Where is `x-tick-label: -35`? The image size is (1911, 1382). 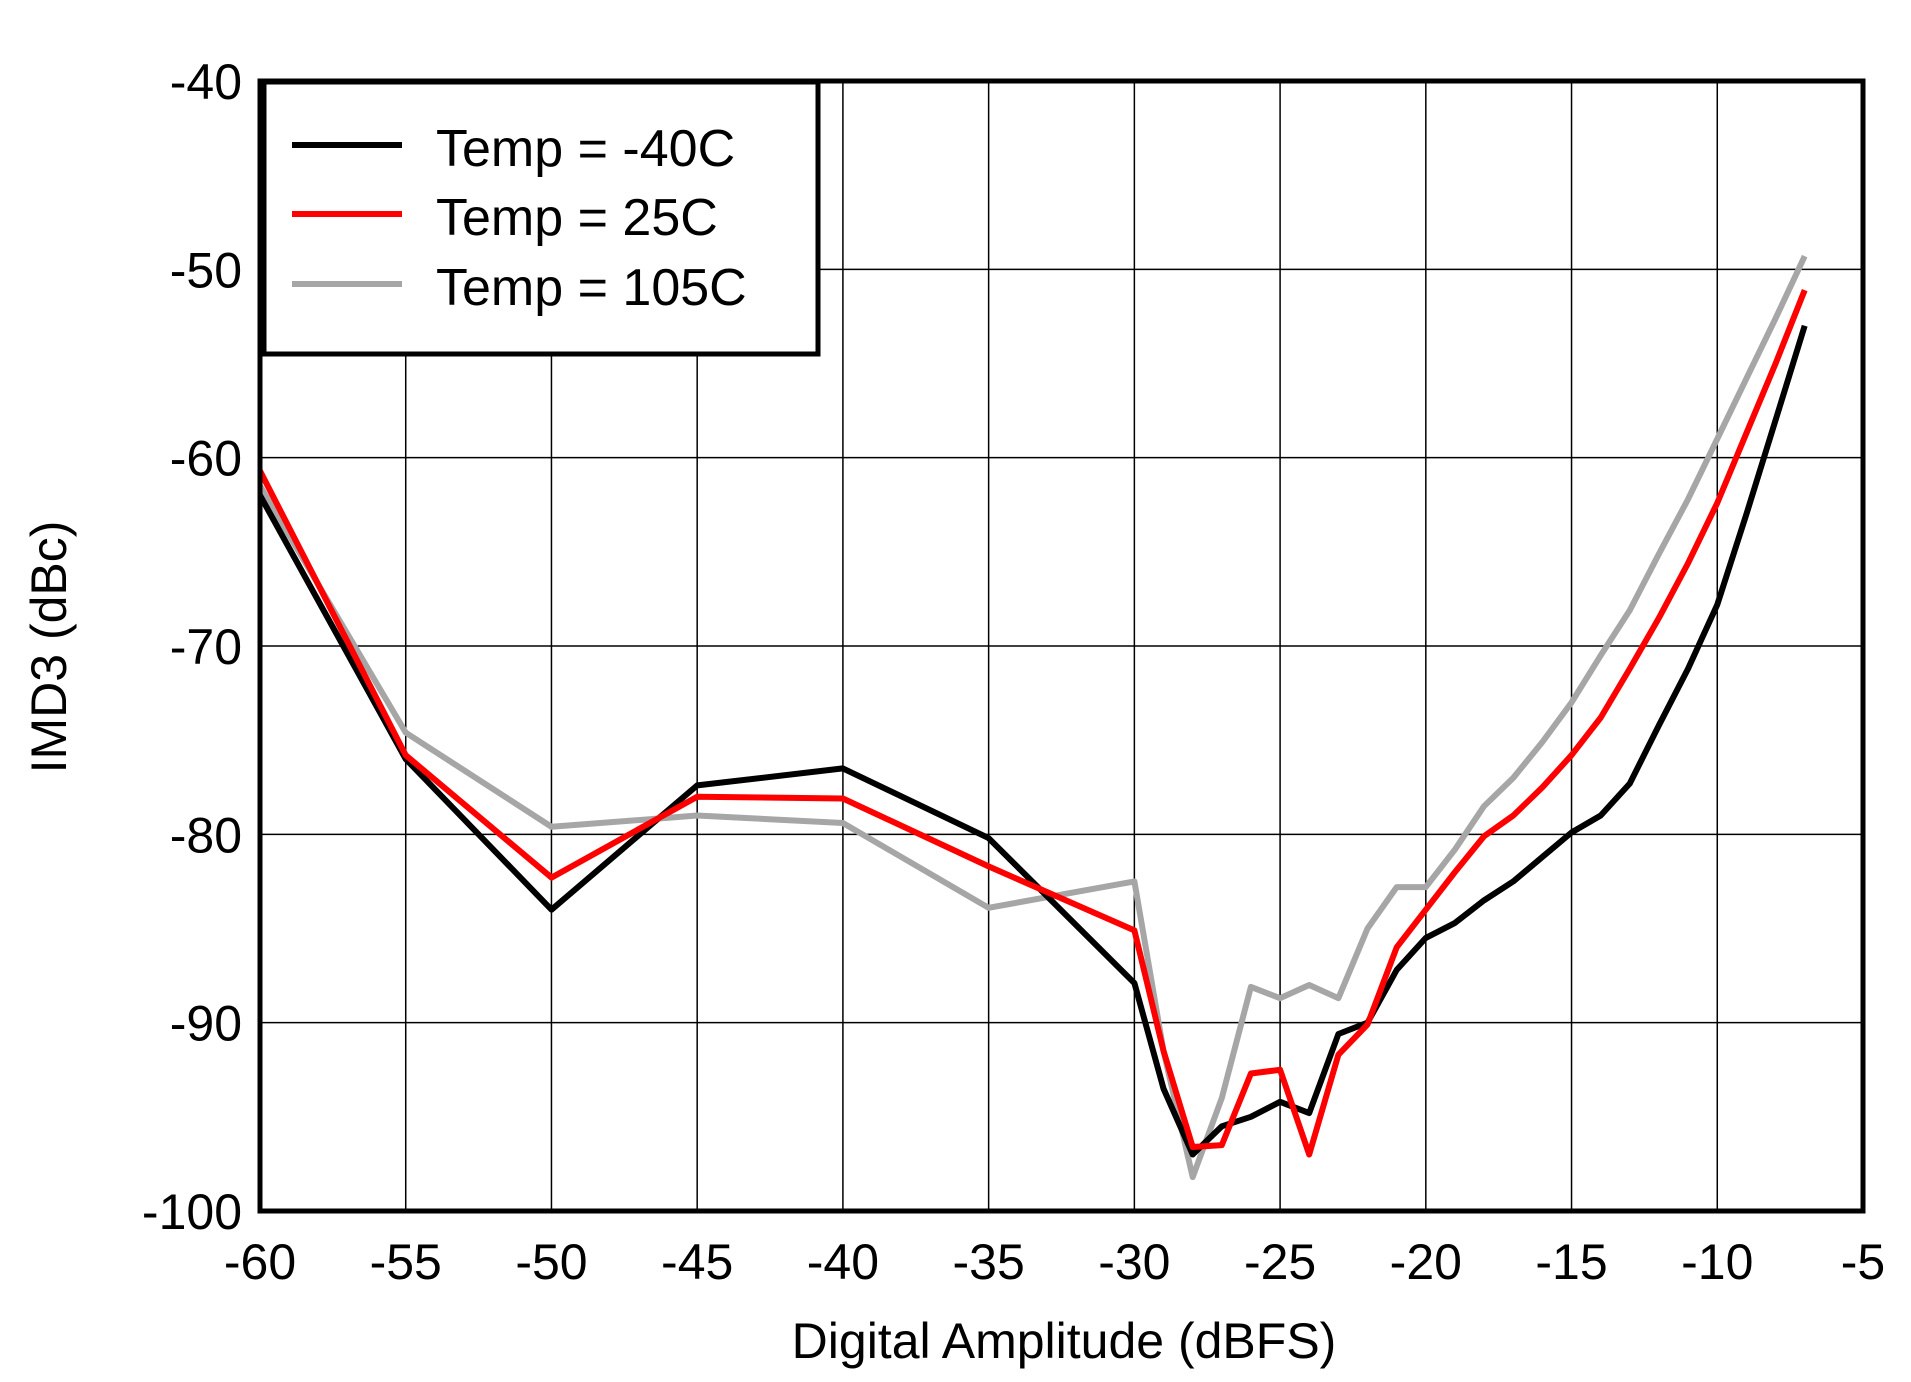
x-tick-label: -35 is located at coordinates (989, 1262).